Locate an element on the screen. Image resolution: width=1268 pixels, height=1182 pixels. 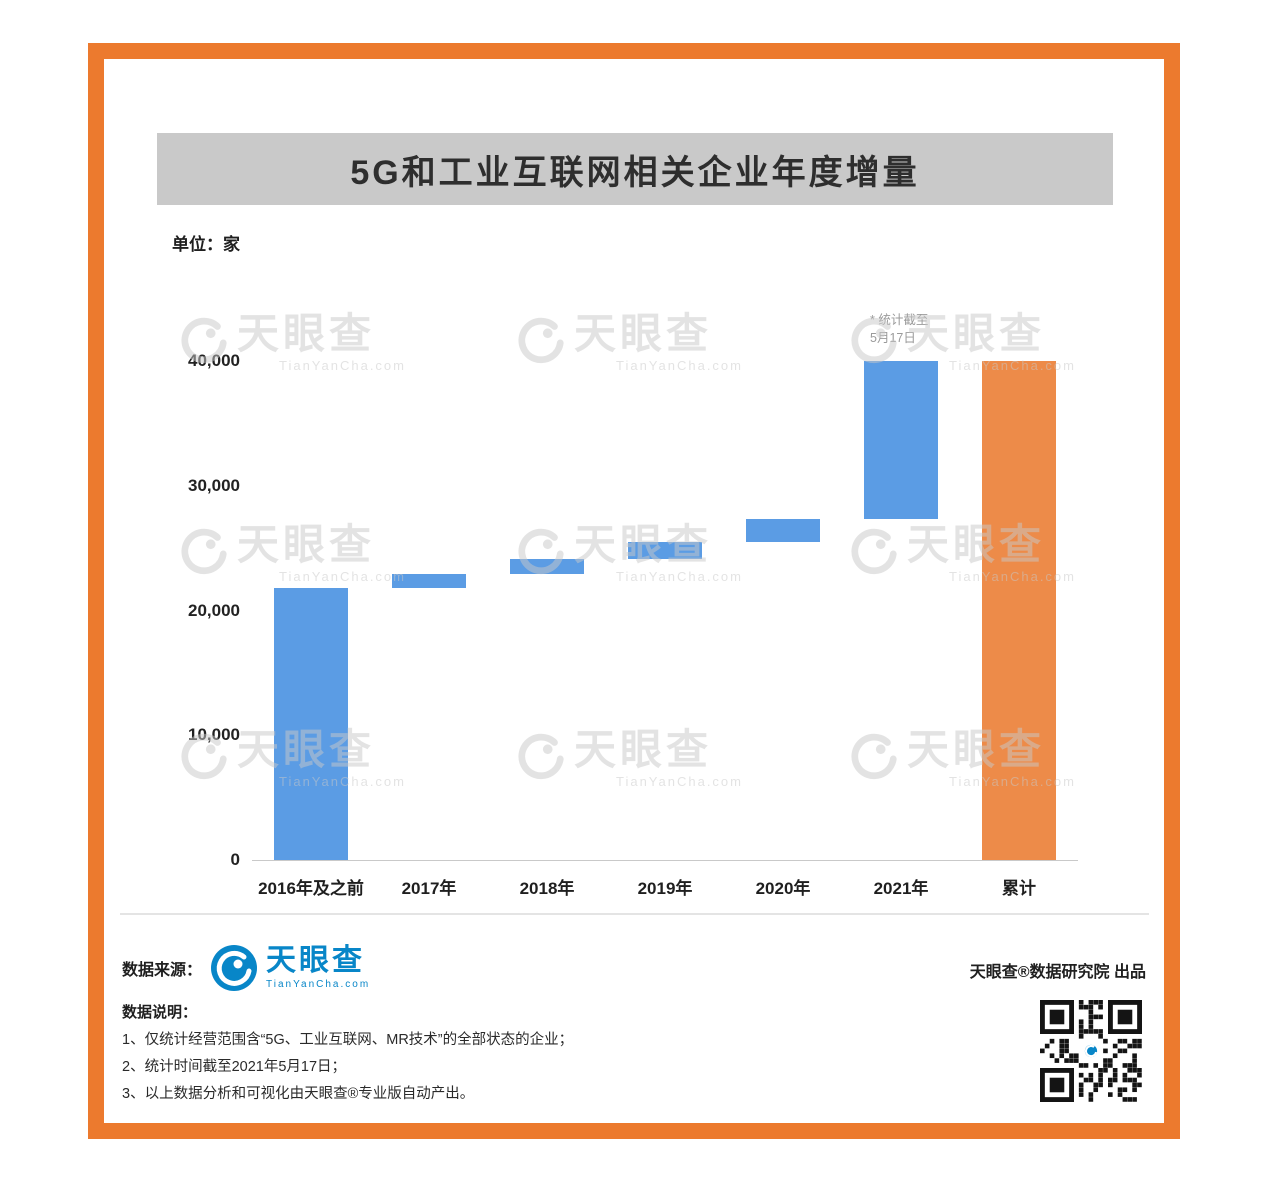
x-axis-category-label: 2021年 is located at coordinates (901, 888).